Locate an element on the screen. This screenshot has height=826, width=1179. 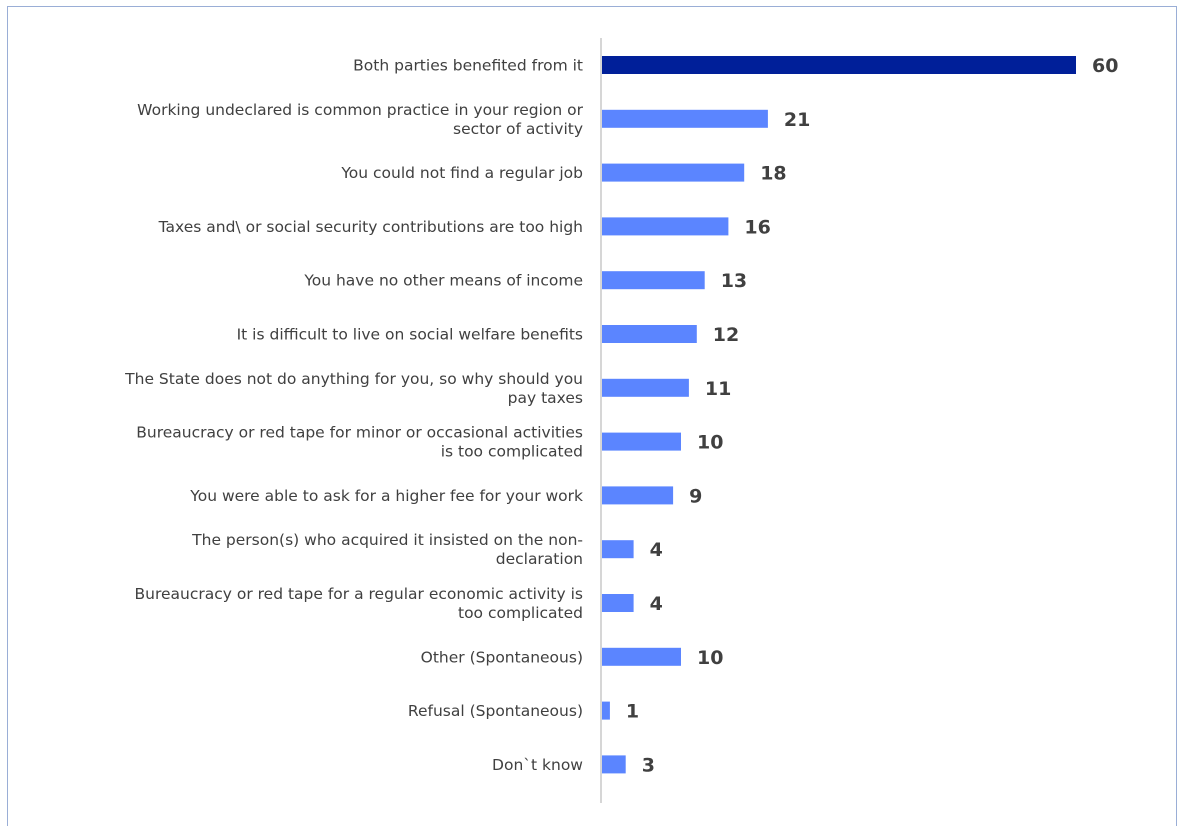
category-label-line: You could not find a regular job is located at coordinates (461, 173).